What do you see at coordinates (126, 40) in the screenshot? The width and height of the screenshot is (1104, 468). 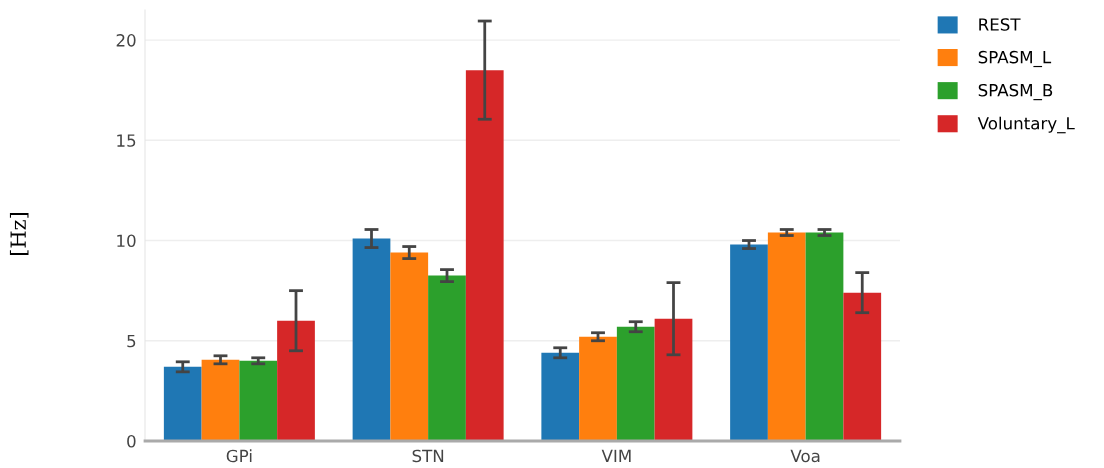 I see `y-tick-label: 20` at bounding box center [126, 40].